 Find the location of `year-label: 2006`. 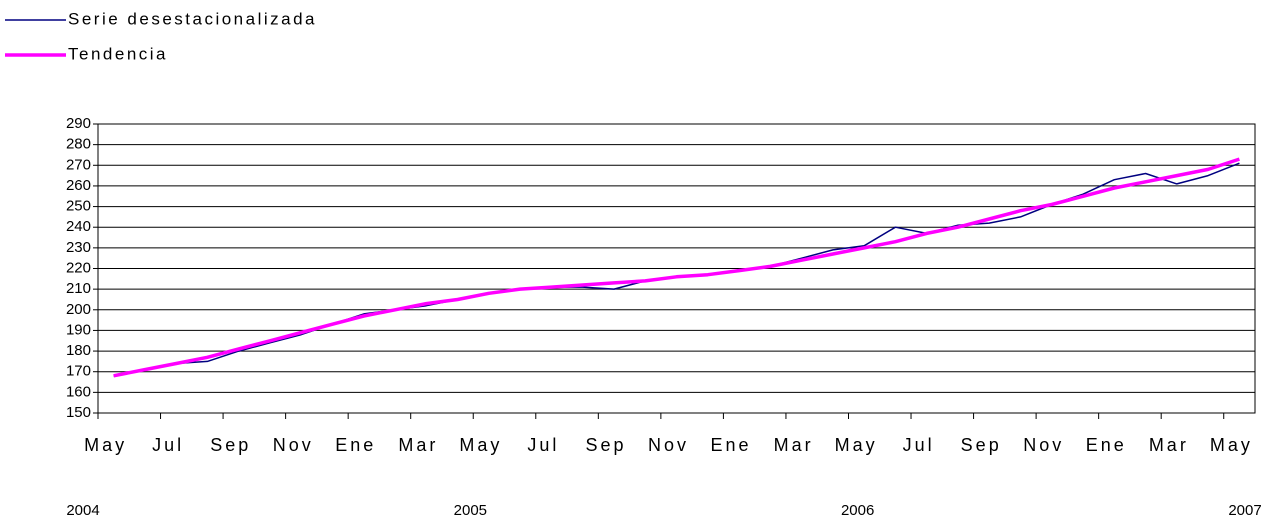

year-label: 2006 is located at coordinates (857, 510).